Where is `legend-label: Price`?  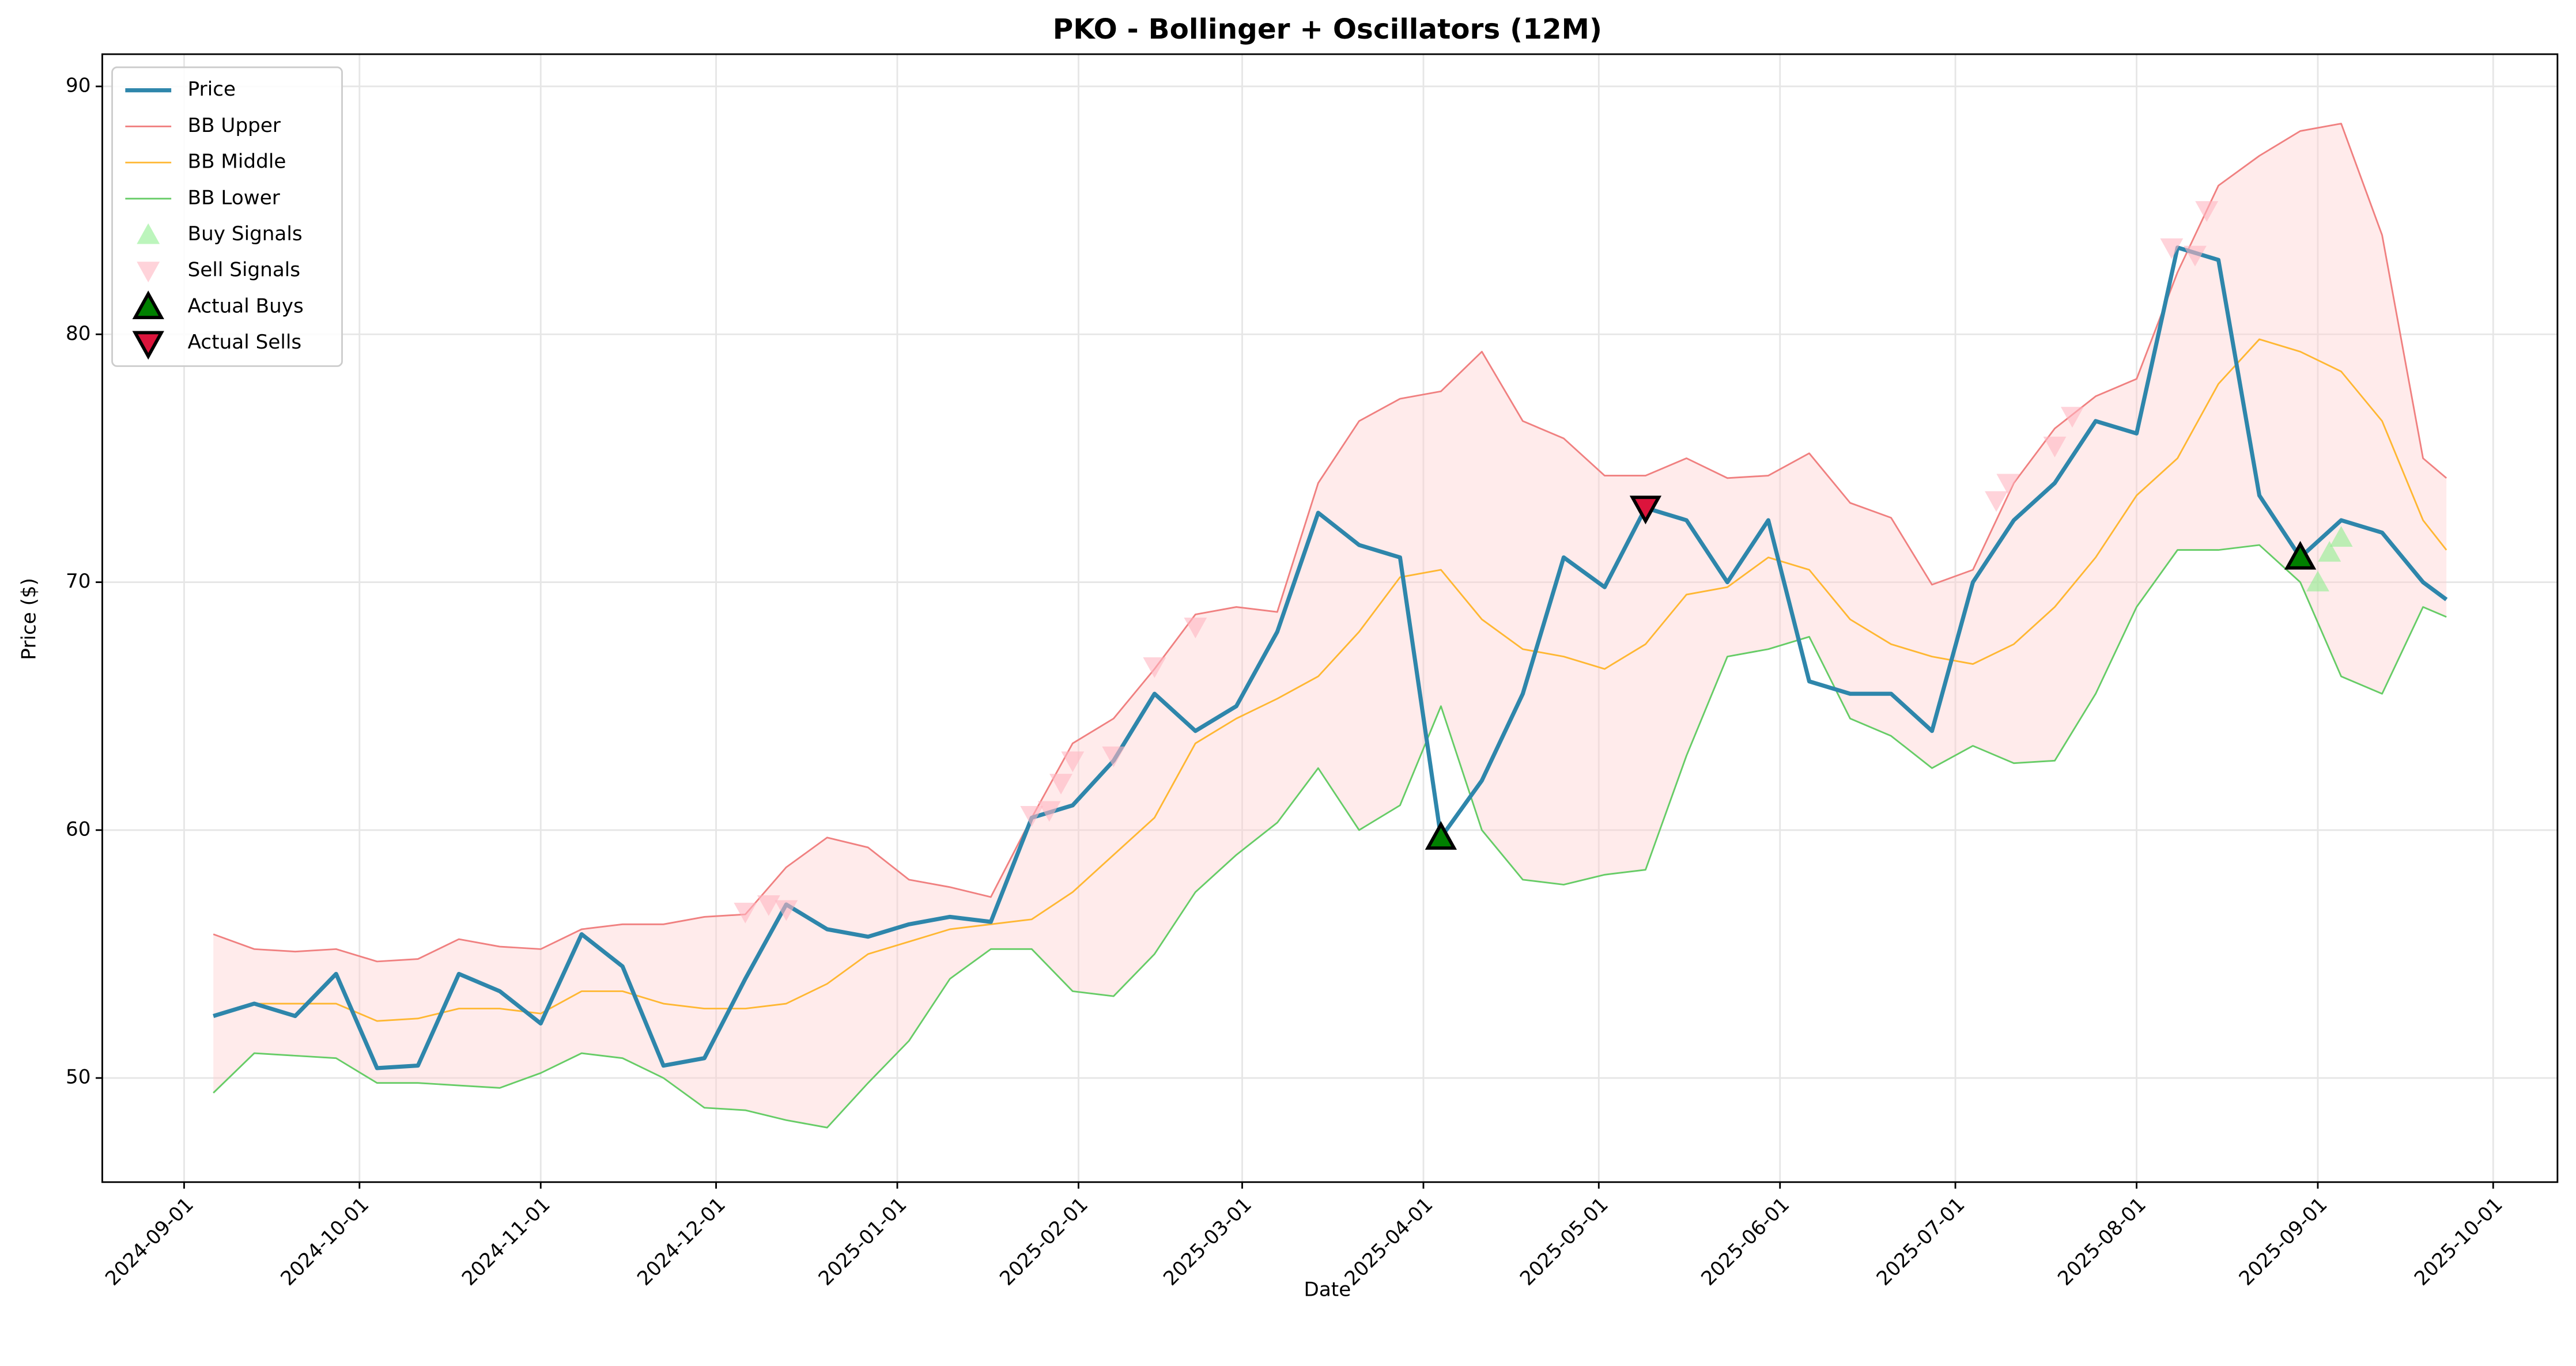
legend-label: Price is located at coordinates (212, 89).